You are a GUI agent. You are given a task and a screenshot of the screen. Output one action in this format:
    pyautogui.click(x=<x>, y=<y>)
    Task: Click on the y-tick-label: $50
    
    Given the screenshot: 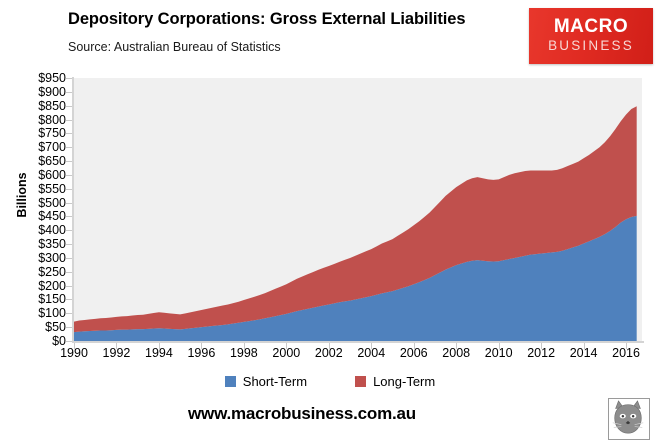 What is the action you would take?
    pyautogui.click(x=55, y=327)
    